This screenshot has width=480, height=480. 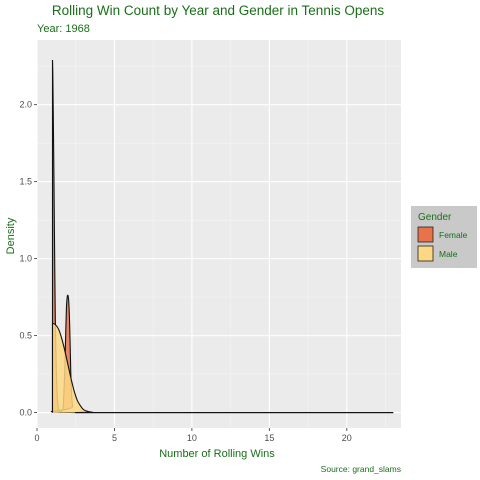 I want to click on x-tick-label: 0, so click(x=36, y=438).